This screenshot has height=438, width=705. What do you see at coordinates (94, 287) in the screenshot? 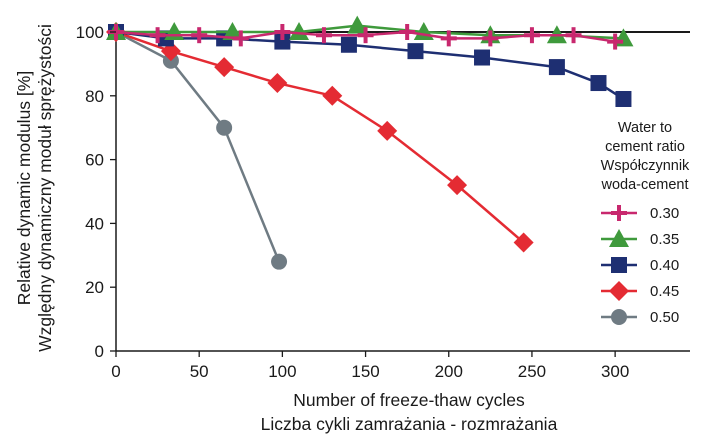
I see `y-tick-label: 20` at bounding box center [94, 287].